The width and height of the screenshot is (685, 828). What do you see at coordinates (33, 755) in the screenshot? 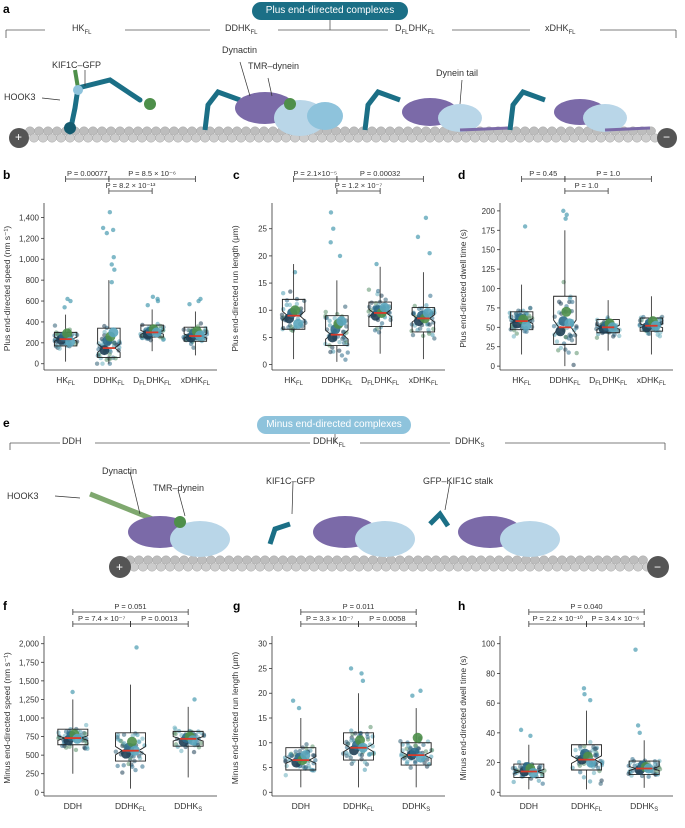
I see `y-tick-label: 500` at bounding box center [33, 755].